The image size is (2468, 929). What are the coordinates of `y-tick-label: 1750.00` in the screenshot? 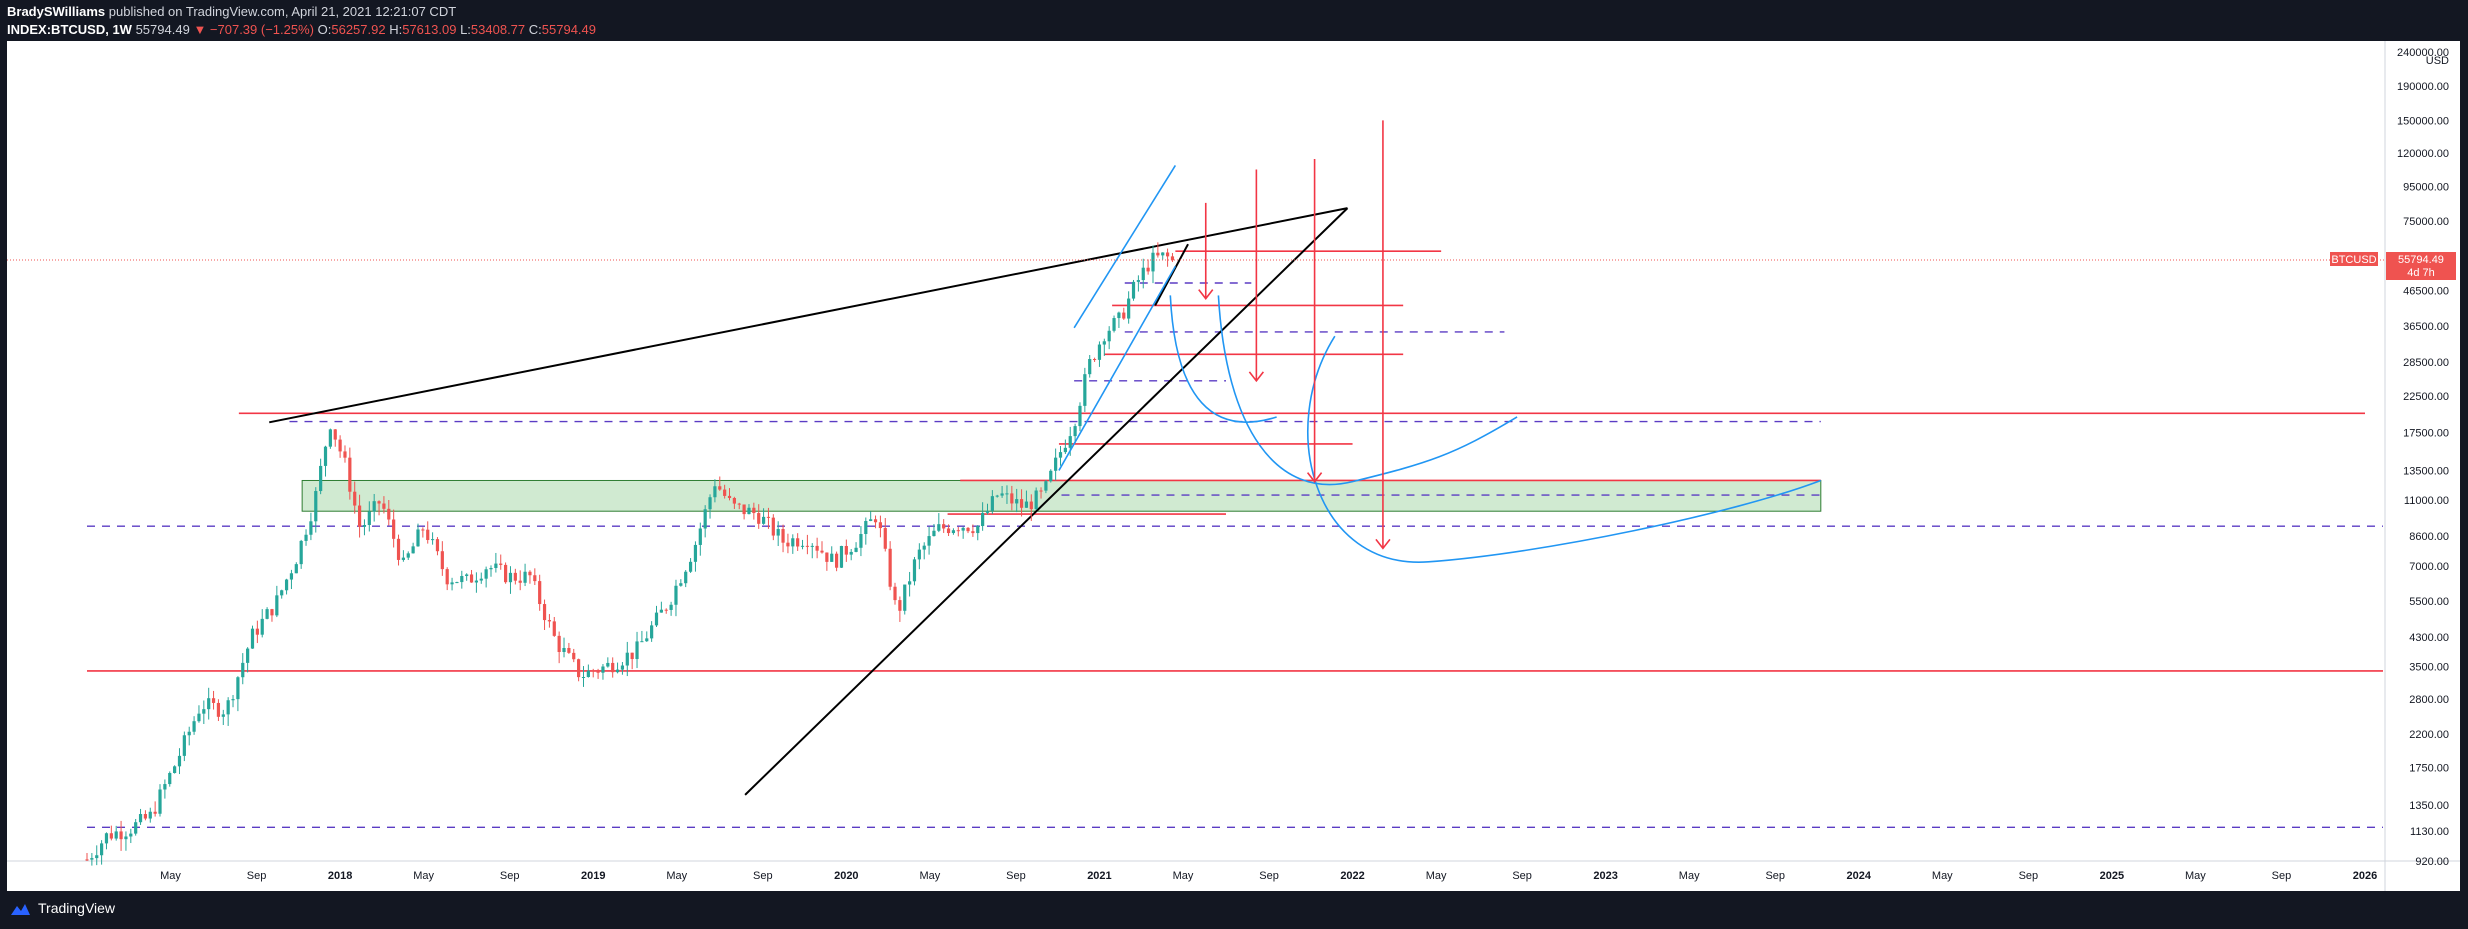 It's located at (2429, 769).